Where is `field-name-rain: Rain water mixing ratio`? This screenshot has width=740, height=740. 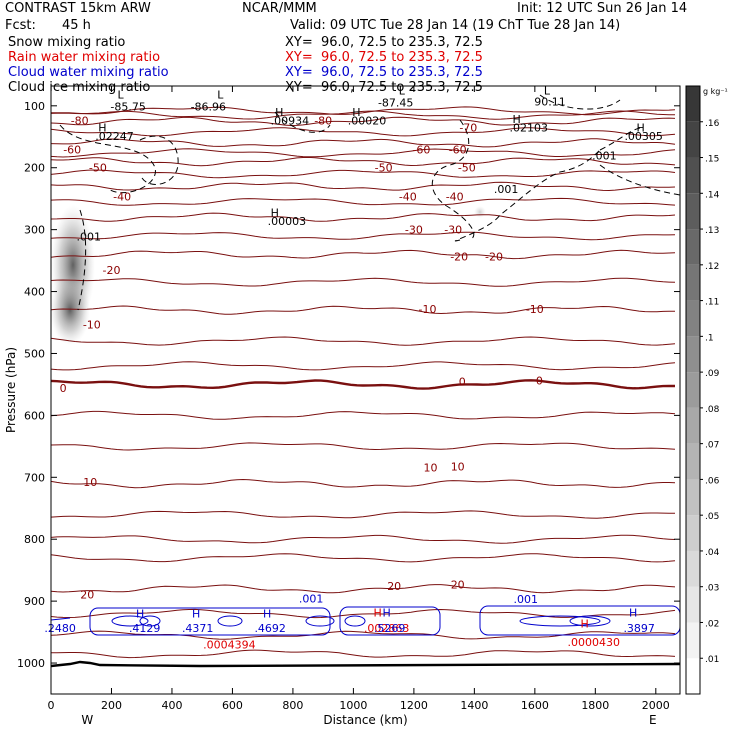 field-name-rain: Rain water mixing ratio is located at coordinates (84, 57).